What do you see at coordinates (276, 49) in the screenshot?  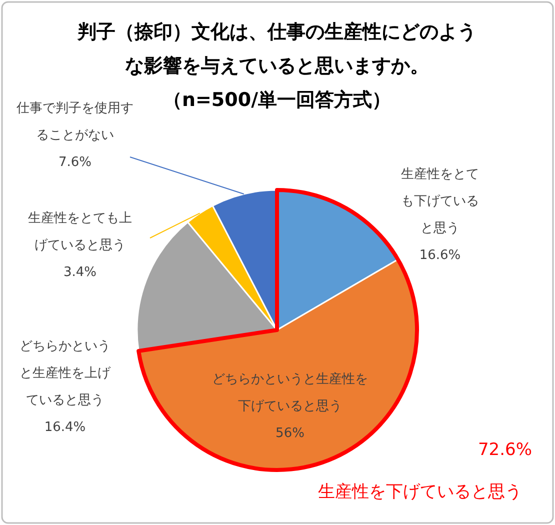 I see `chart-title: 判子（捺印）文化は、仕事の生産性にどのような影響を与えていると思いますか。` at bounding box center [276, 49].